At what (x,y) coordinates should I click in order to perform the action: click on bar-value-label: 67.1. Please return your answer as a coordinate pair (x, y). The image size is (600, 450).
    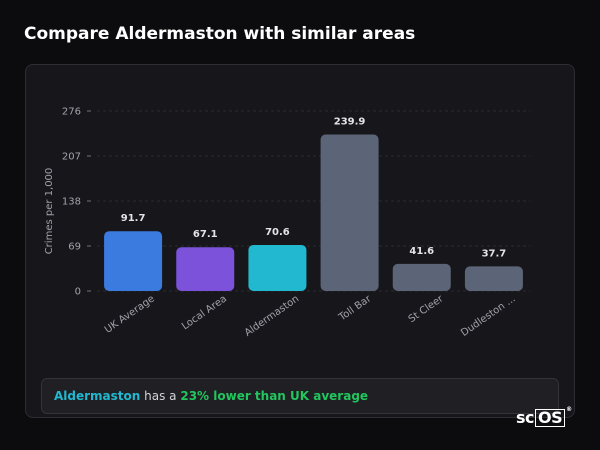
    Looking at the image, I should click on (205, 234).